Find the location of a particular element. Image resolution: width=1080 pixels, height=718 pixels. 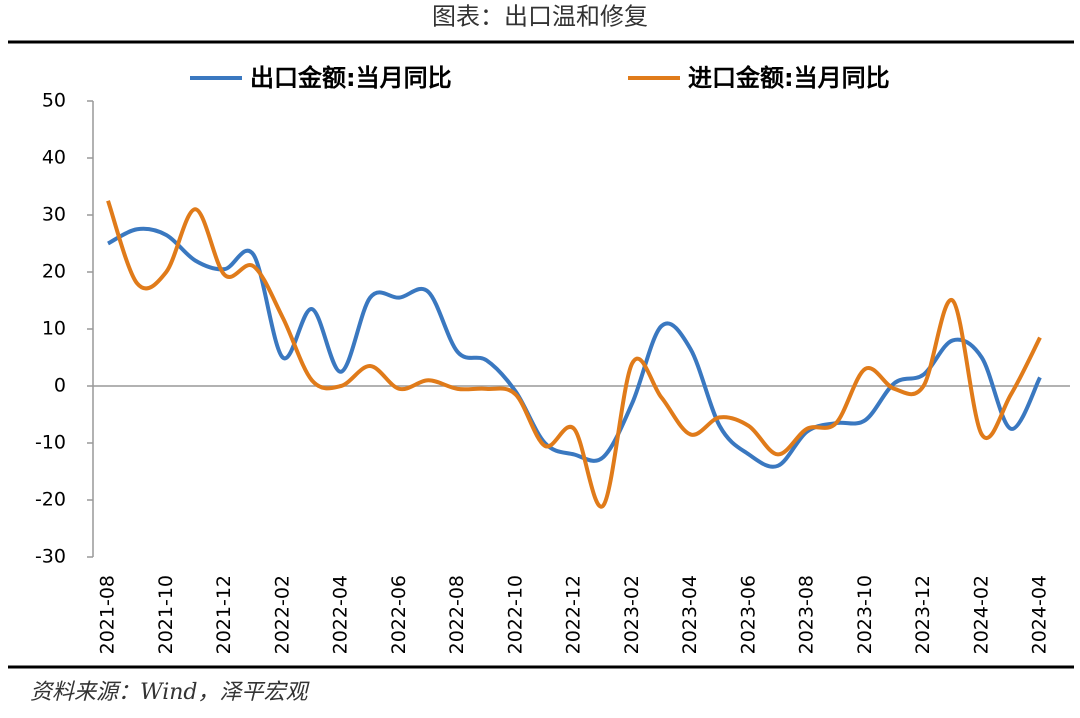

y-tick-label: 30 is located at coordinates (54, 215).